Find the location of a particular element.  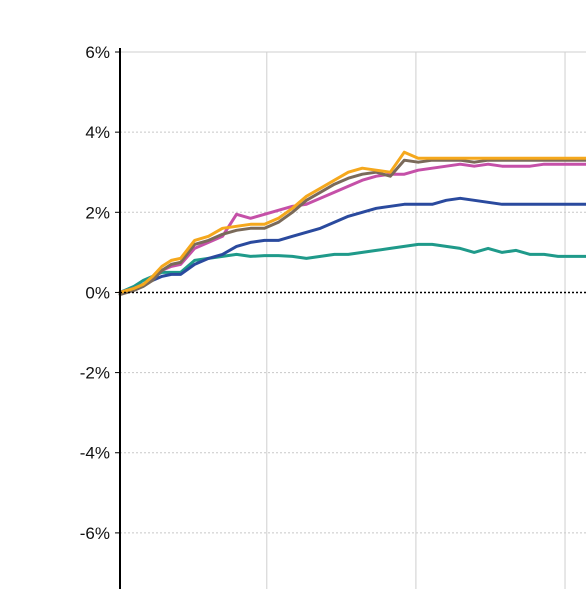

y-tick-label: -2% is located at coordinates (95, 373).